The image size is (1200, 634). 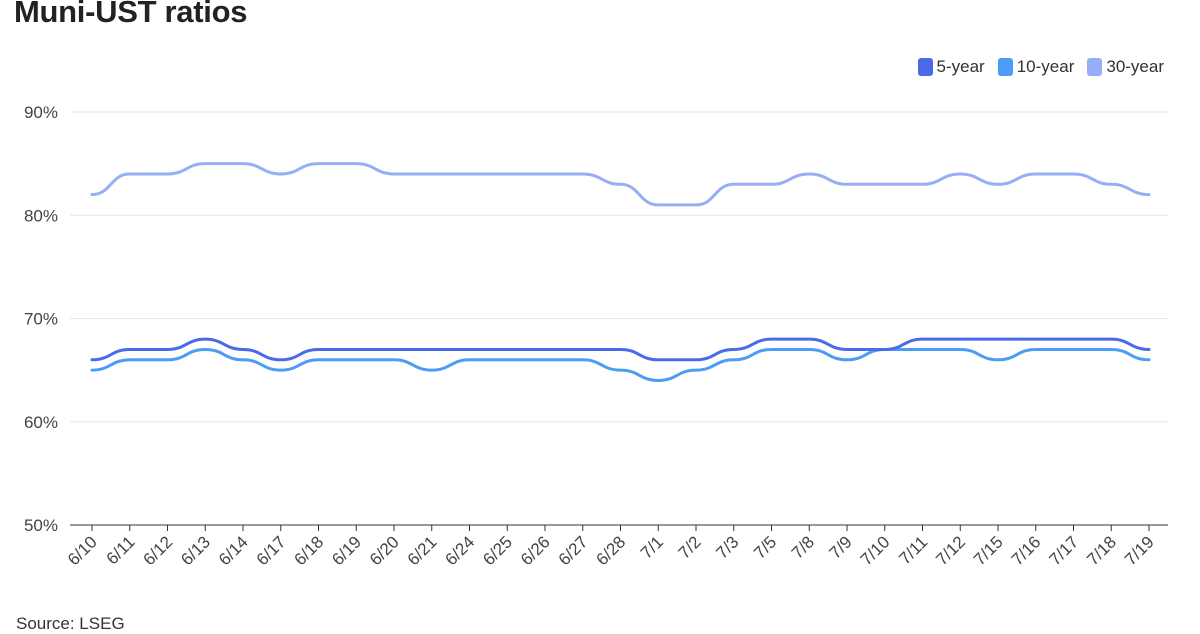 What do you see at coordinates (1095, 67) in the screenshot?
I see `legend-swatch-30-year` at bounding box center [1095, 67].